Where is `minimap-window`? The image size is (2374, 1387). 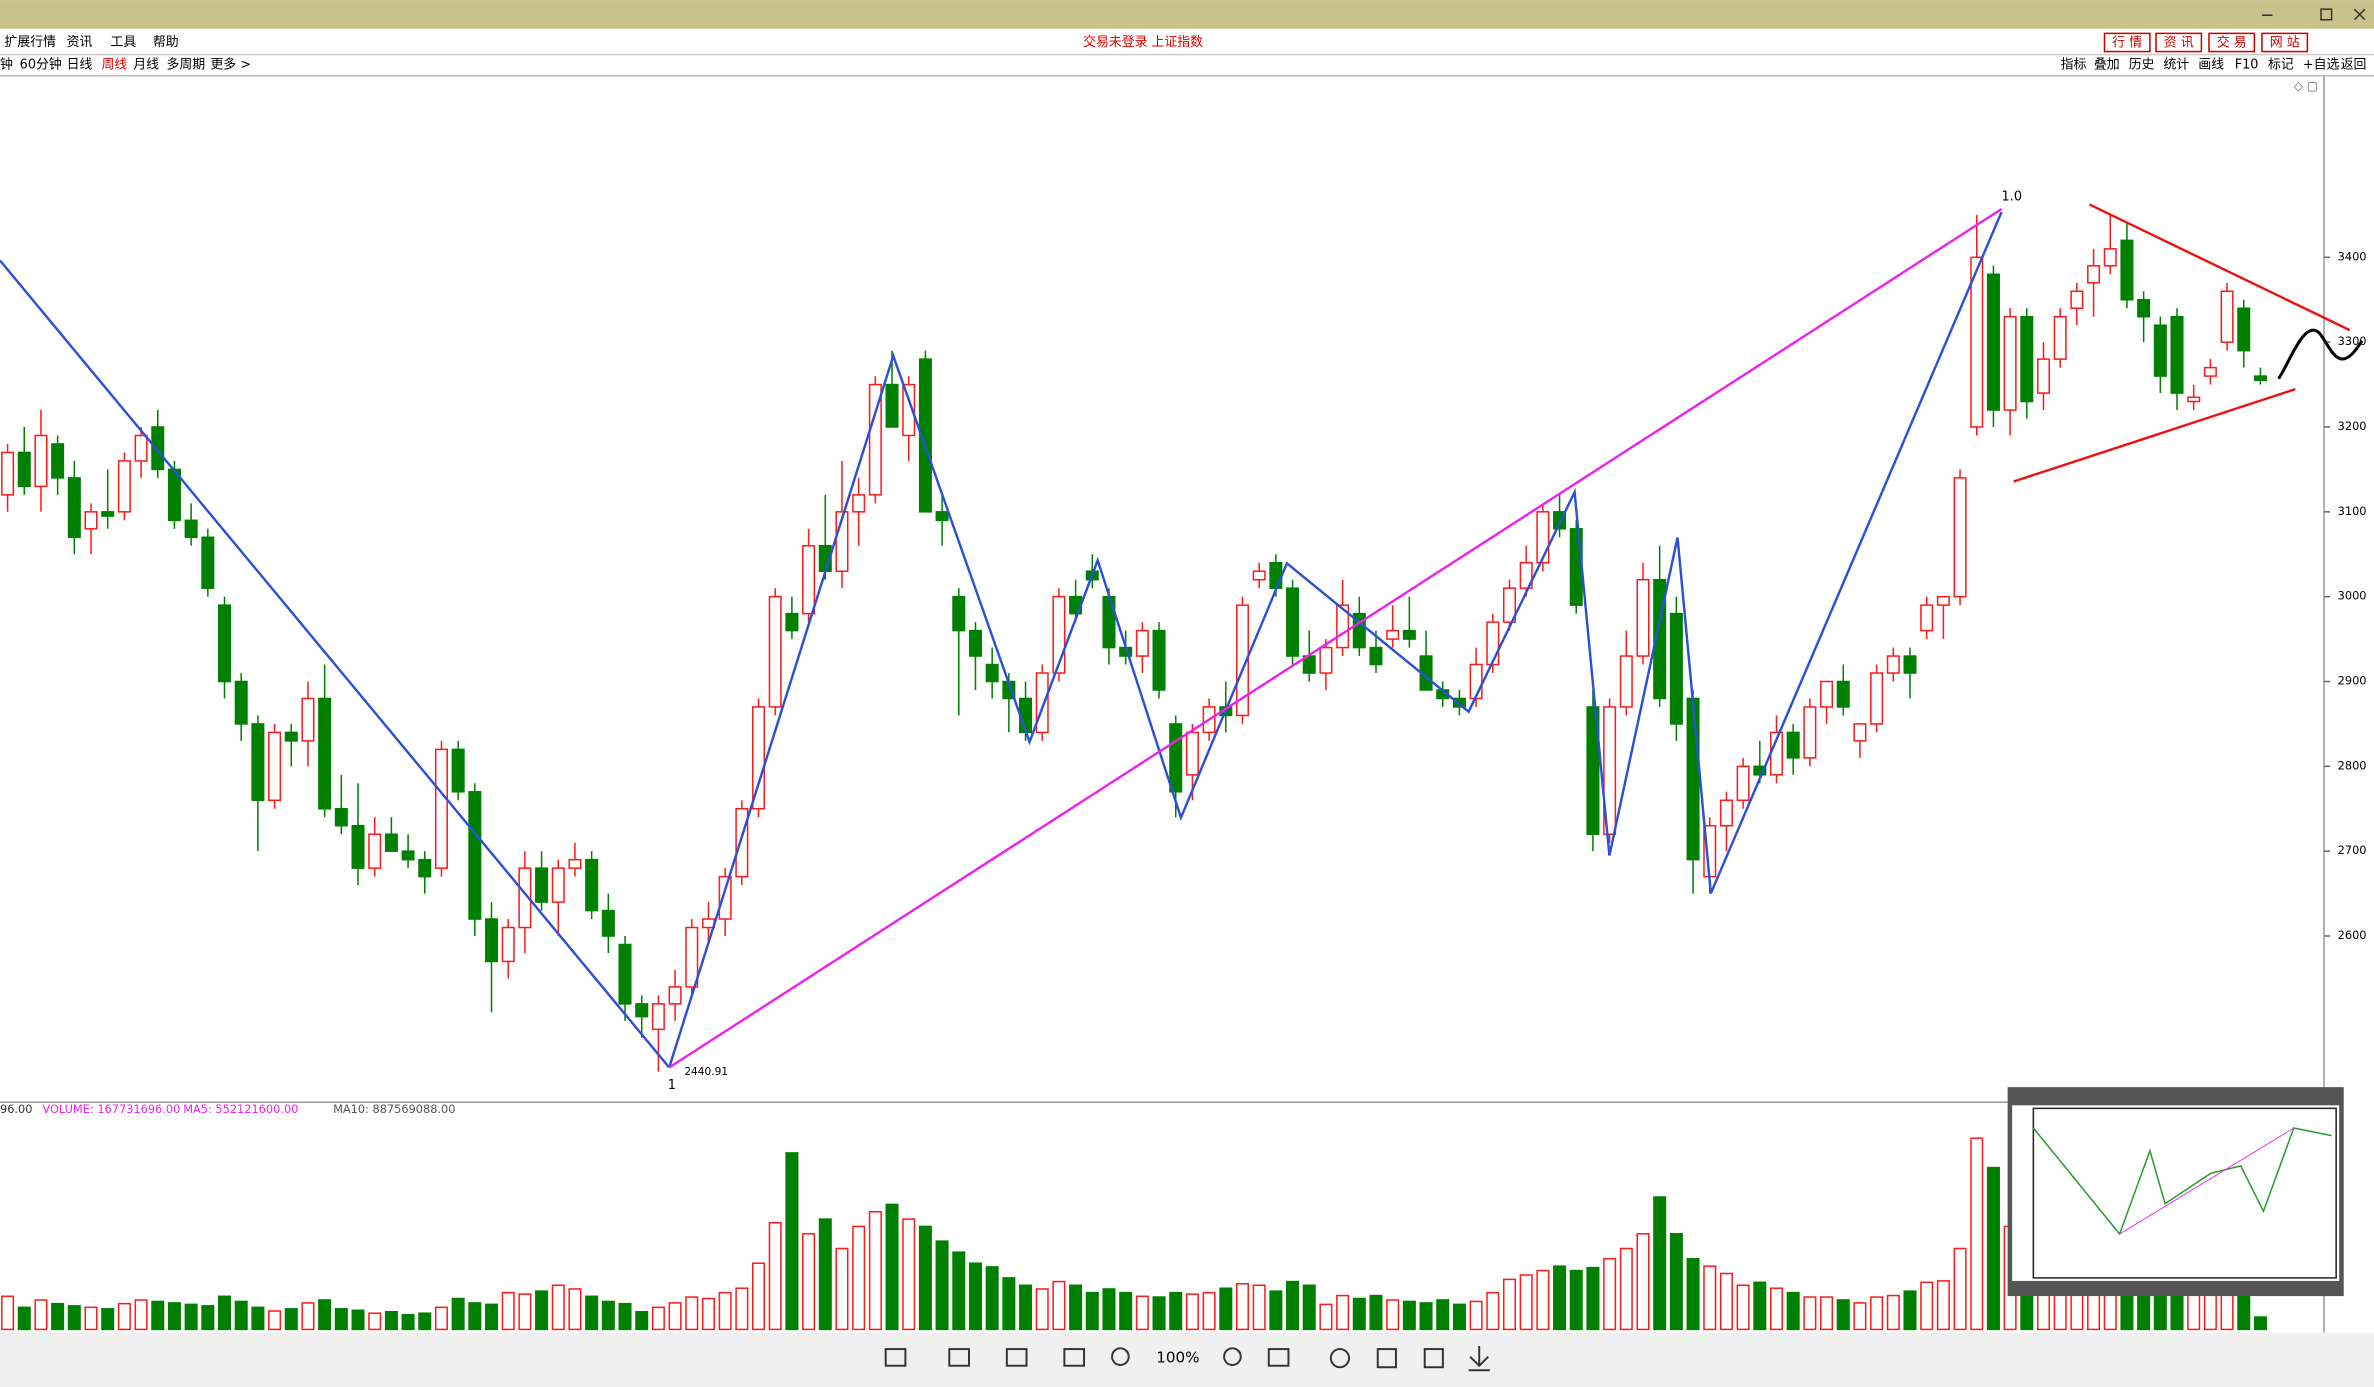
minimap-window is located at coordinates (2184, 1193).